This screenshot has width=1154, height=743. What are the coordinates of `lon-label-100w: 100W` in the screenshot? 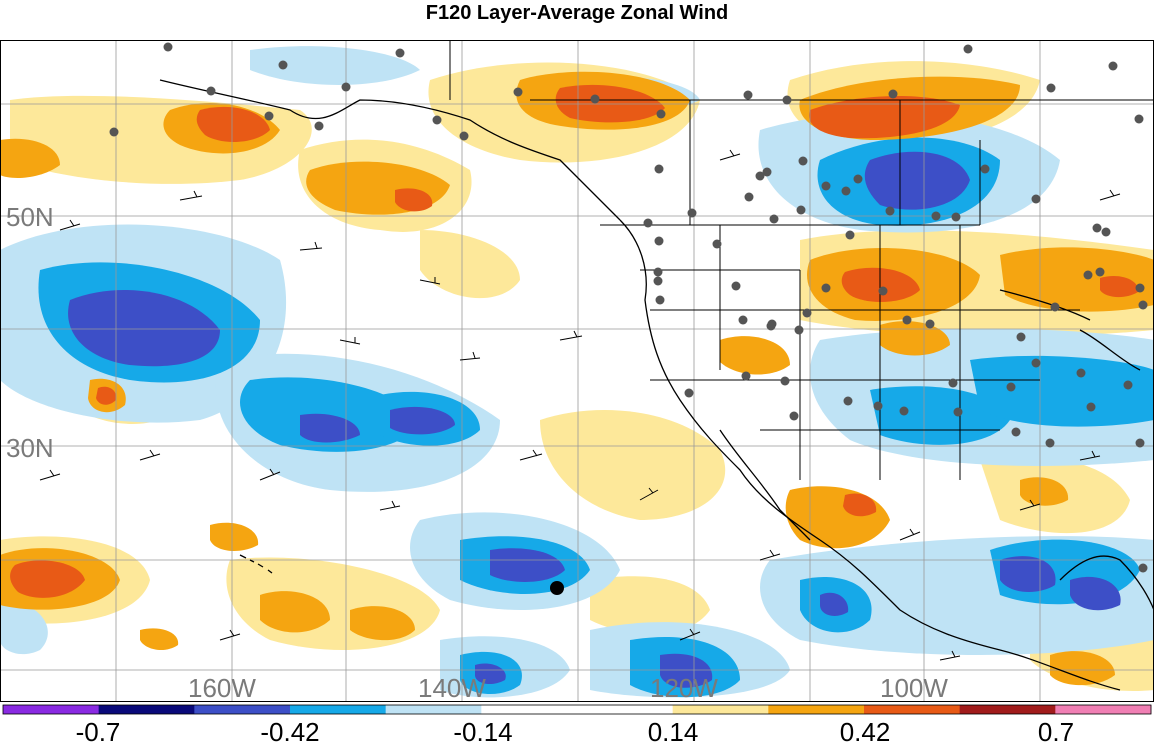 It's located at (914, 687).